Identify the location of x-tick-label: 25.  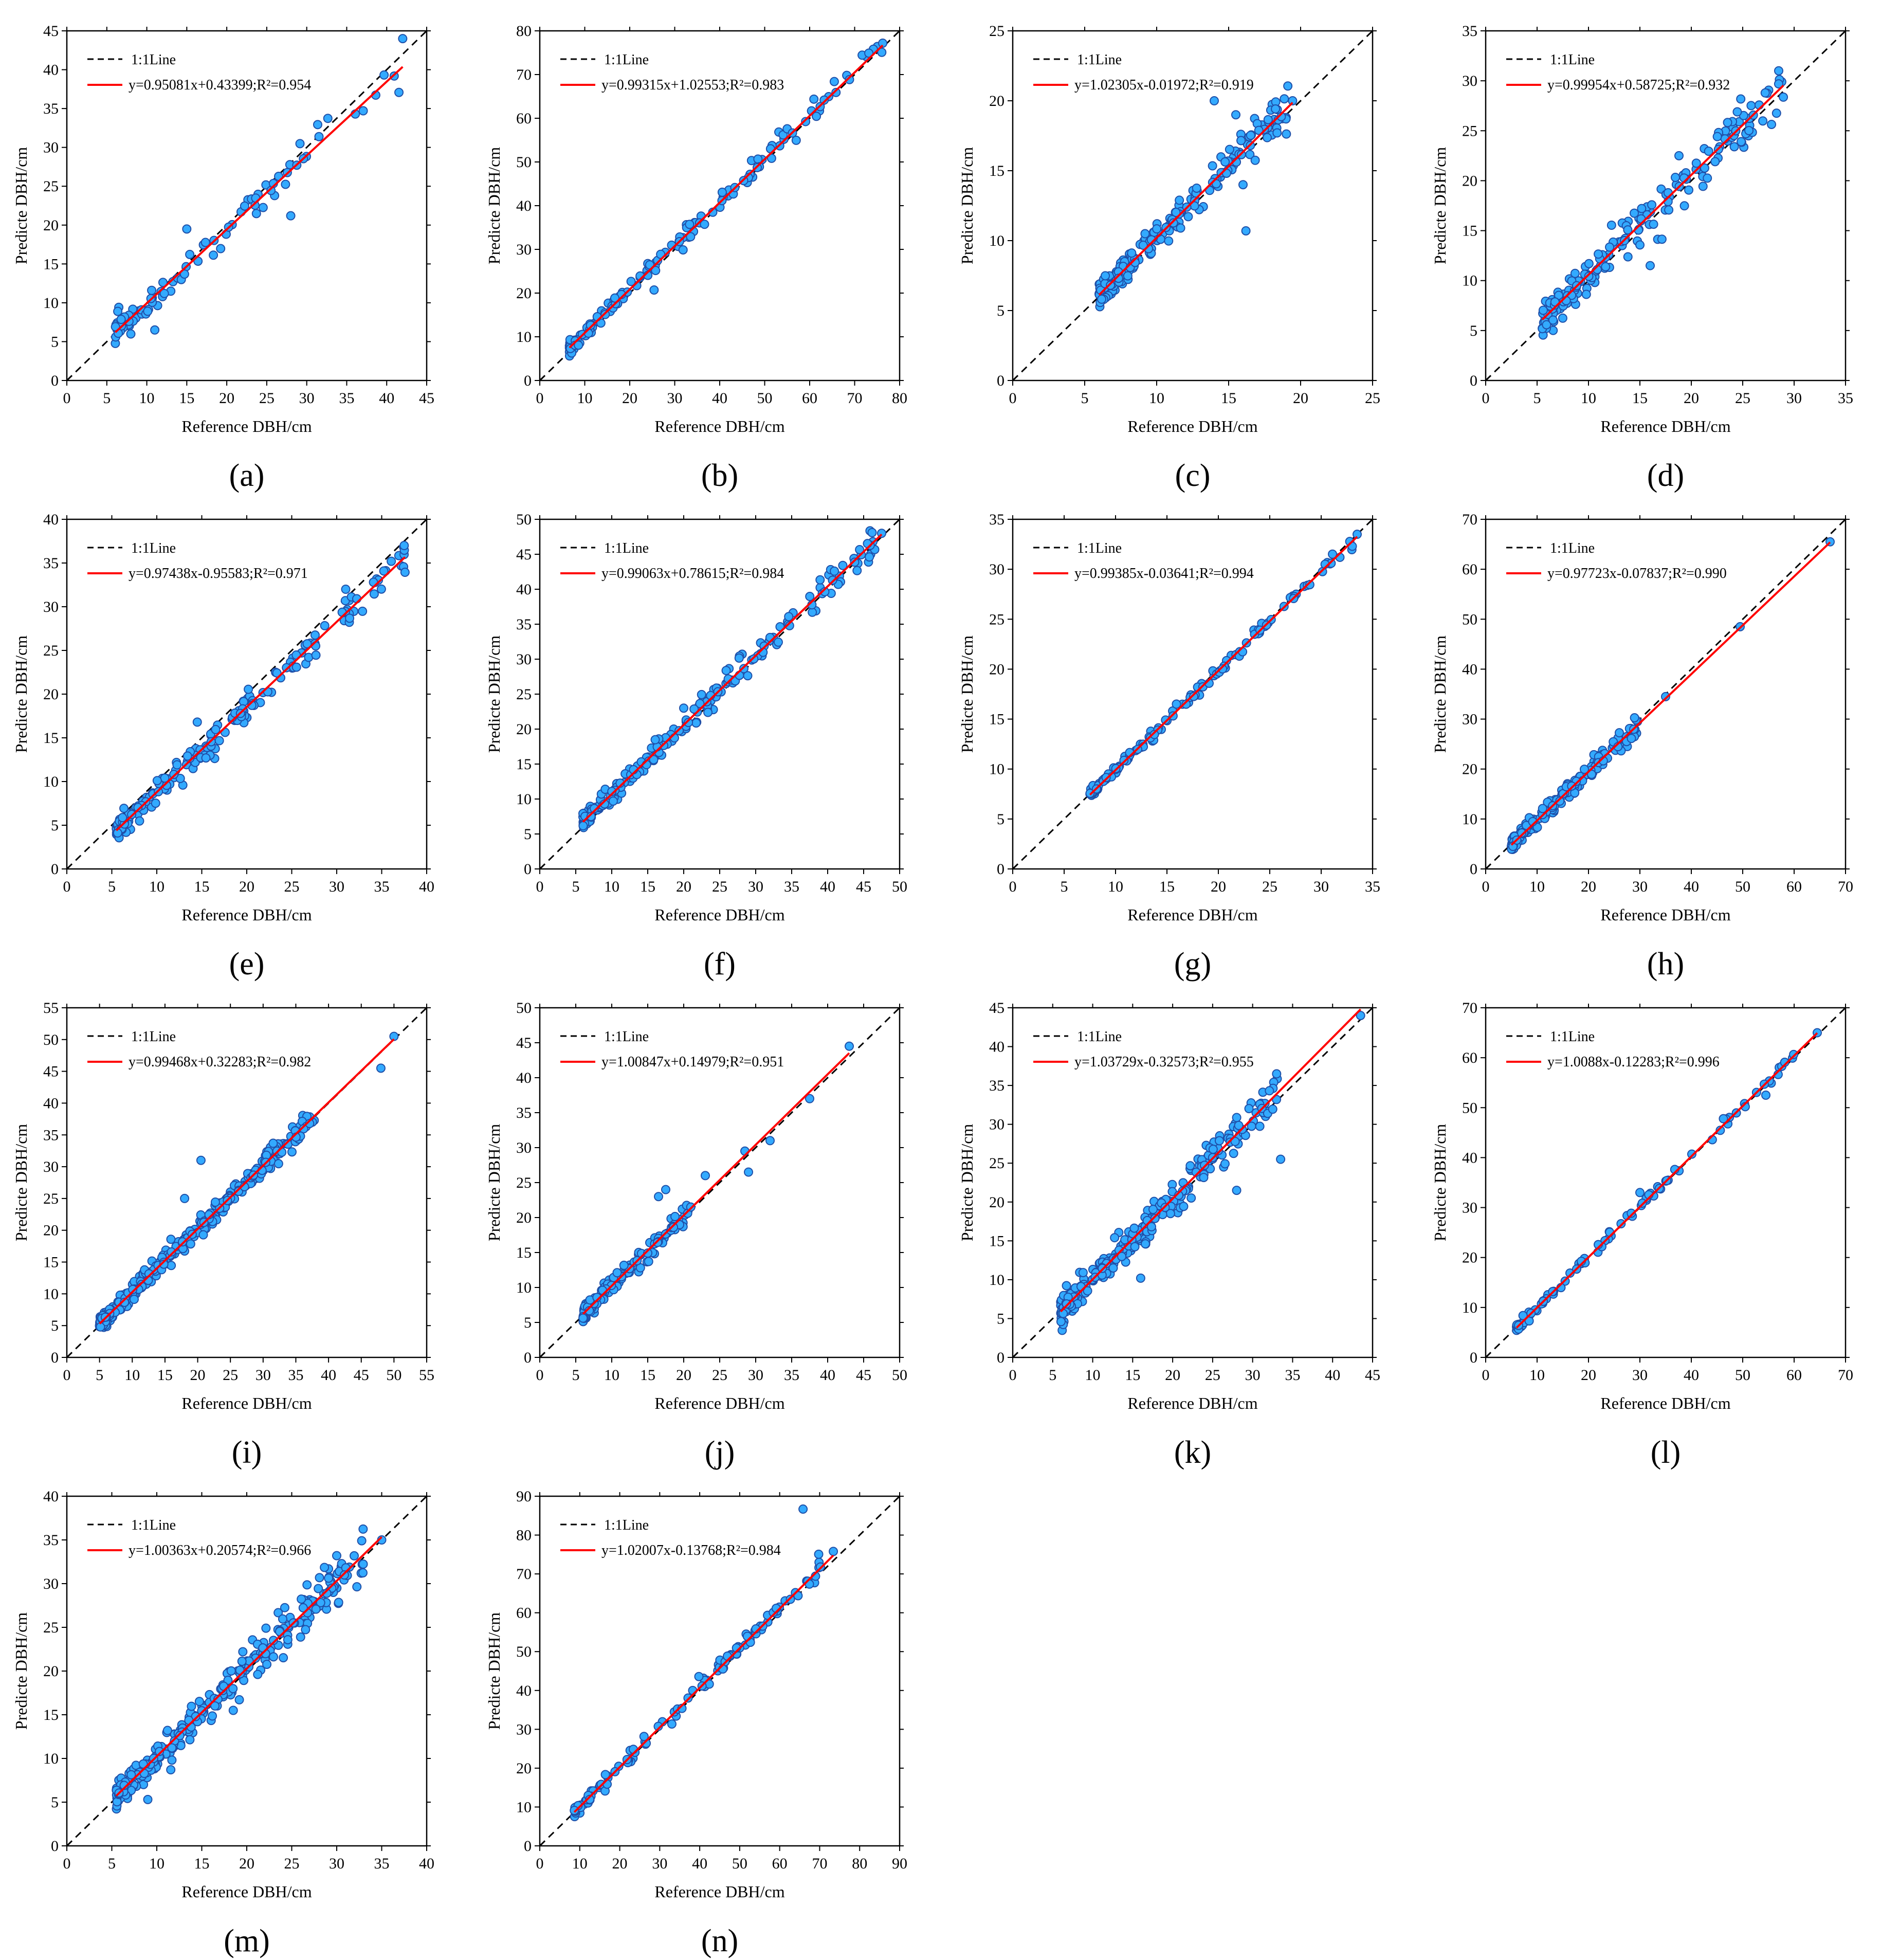
(292, 886).